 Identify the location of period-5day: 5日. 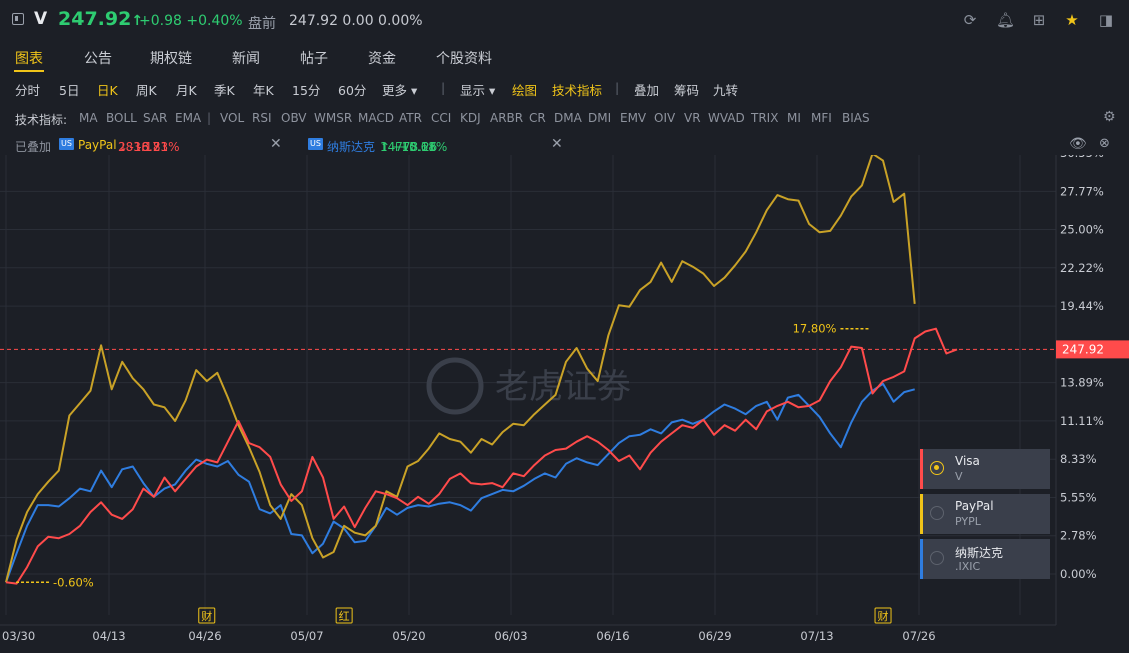
(69, 90).